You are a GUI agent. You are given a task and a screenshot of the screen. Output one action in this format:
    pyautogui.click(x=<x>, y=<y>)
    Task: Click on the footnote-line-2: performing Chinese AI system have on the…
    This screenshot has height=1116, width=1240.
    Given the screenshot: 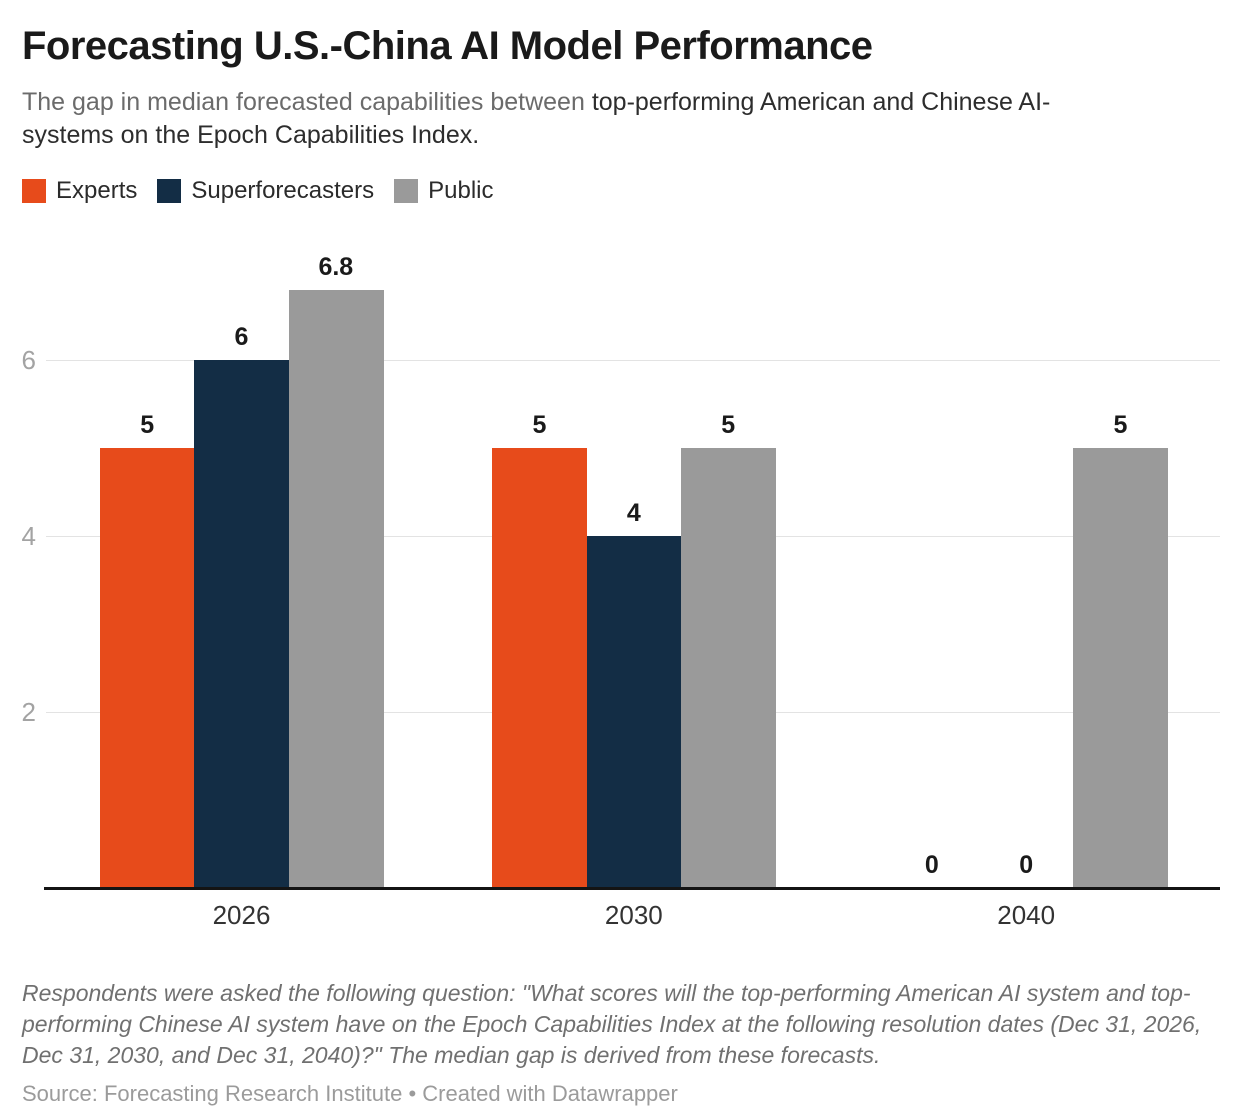 What is the action you would take?
    pyautogui.click(x=612, y=1024)
    